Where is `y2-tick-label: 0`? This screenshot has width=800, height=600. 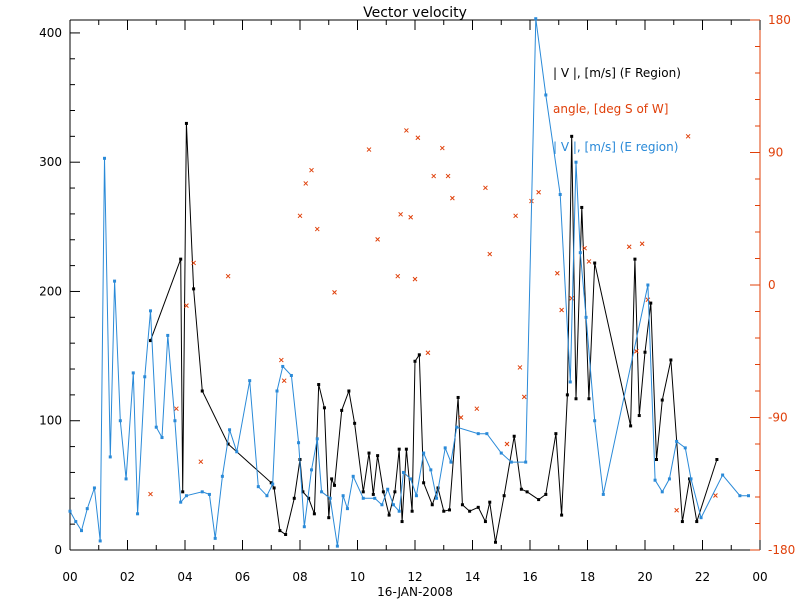
y2-tick-label: 0 is located at coordinates (772, 285).